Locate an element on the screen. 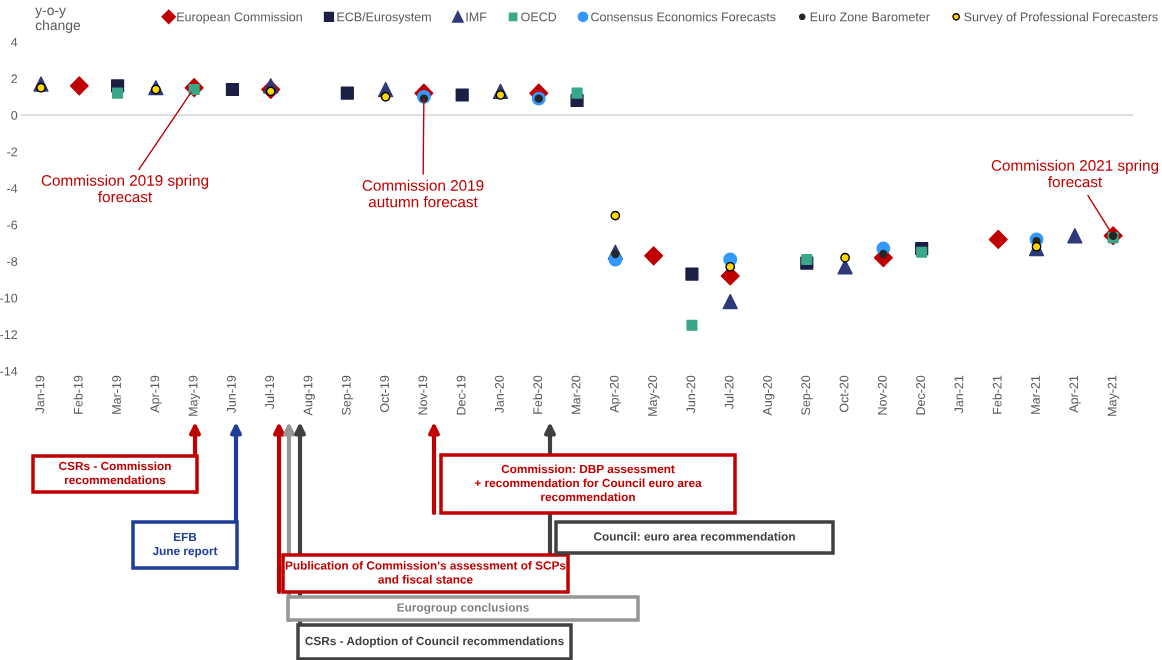 The image size is (1162, 660). annotation: Commission 2021 spring forecast is located at coordinates (1075, 173).